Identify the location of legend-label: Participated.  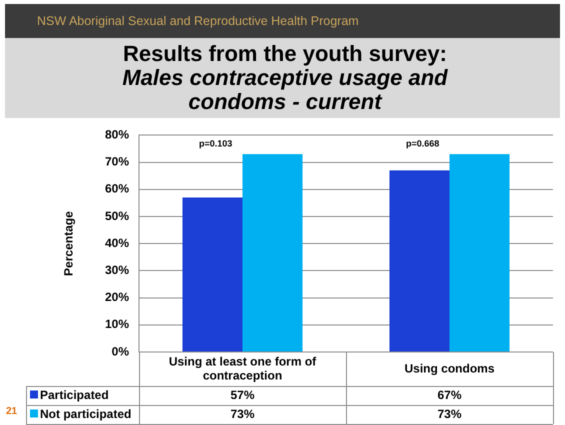
(74, 395).